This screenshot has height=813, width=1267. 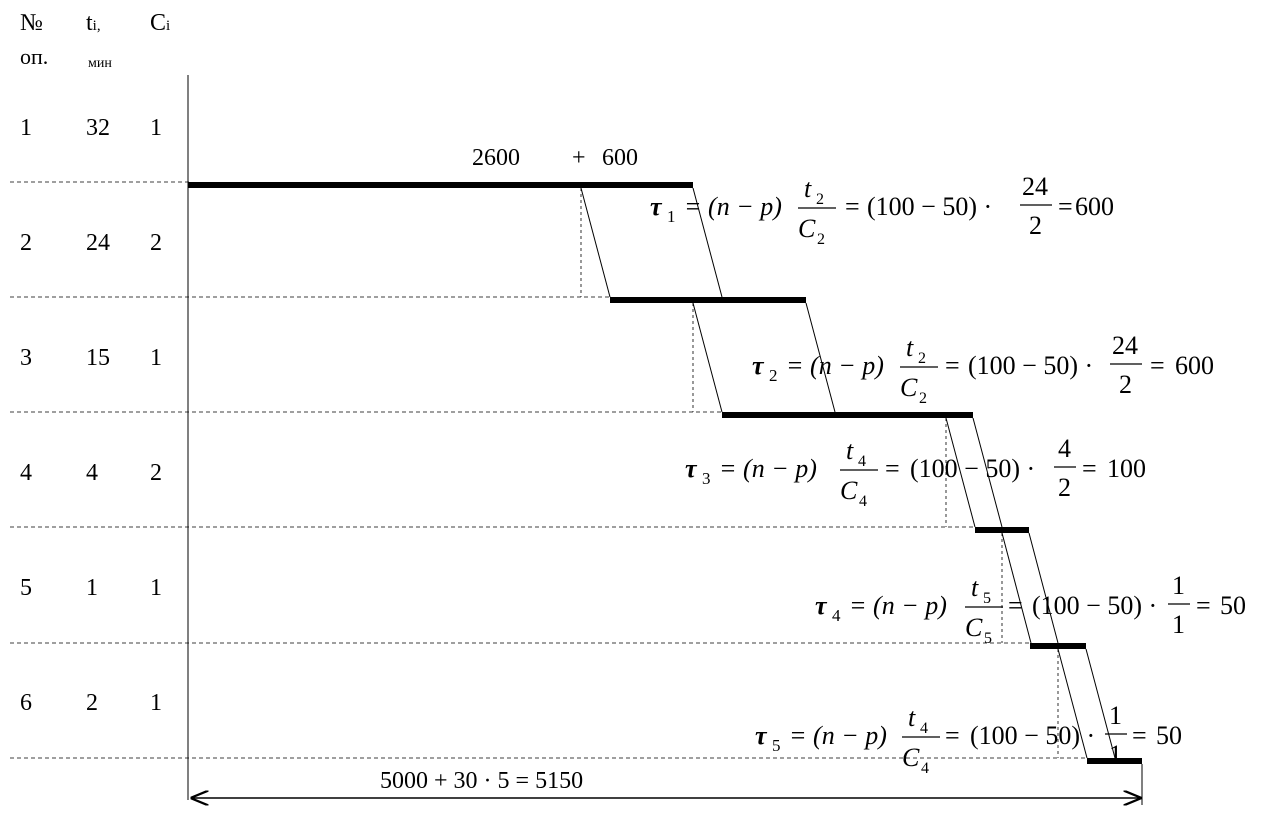 What do you see at coordinates (1126, 468) in the screenshot?
I see `result: 100` at bounding box center [1126, 468].